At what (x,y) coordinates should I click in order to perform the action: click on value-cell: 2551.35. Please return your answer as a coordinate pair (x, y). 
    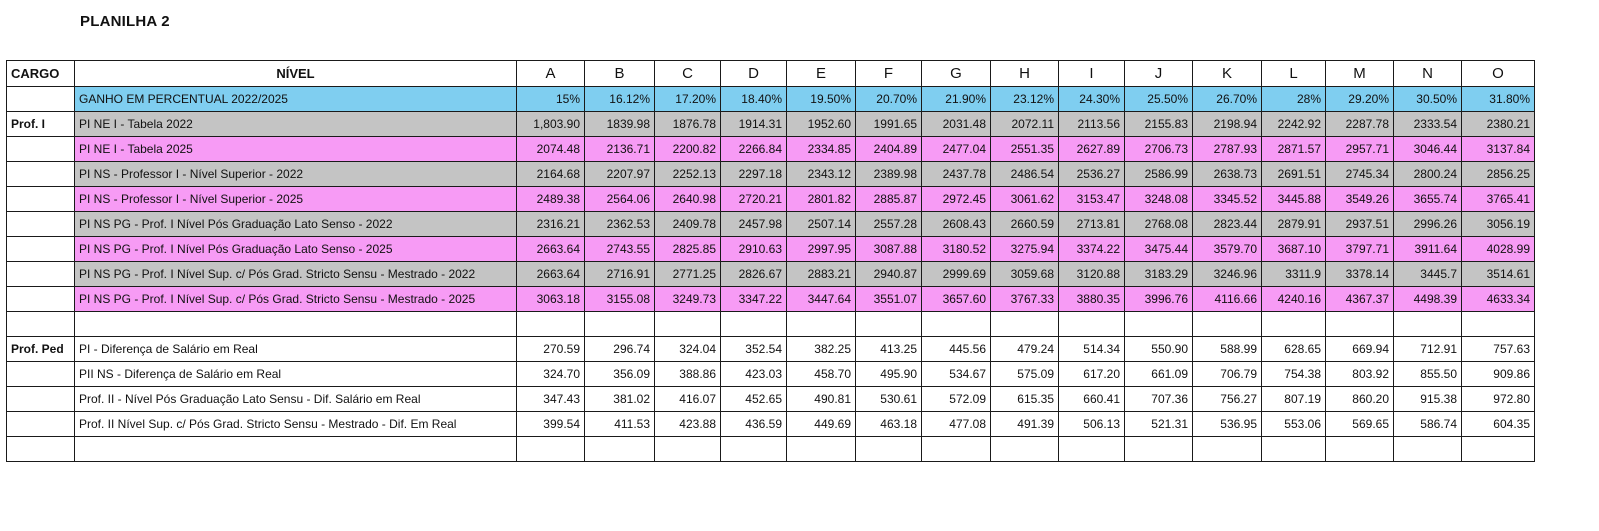
    Looking at the image, I should click on (1024, 149).